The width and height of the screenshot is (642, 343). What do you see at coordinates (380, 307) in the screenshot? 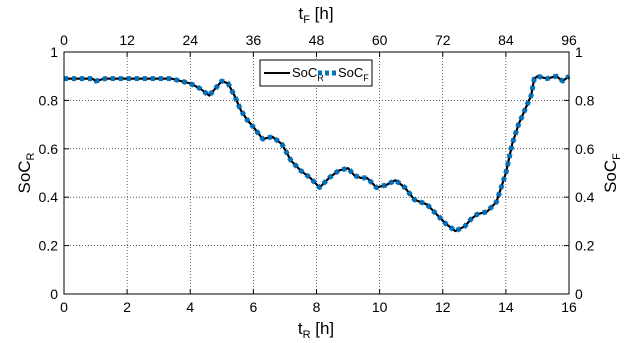
I see `x-bottom-tick-label: 10` at bounding box center [380, 307].